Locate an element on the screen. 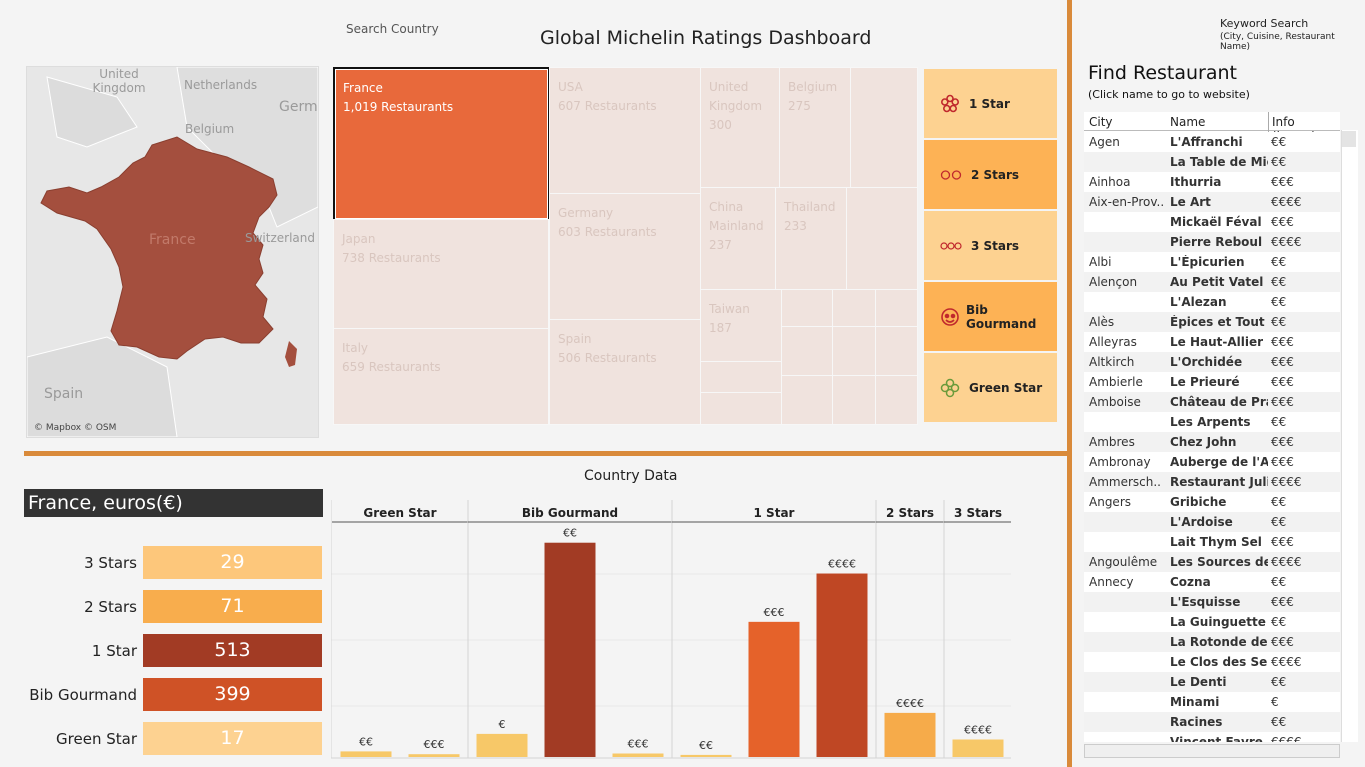 The image size is (1365, 767). row-name-link: Lait Thym Sel is located at coordinates (1216, 542).